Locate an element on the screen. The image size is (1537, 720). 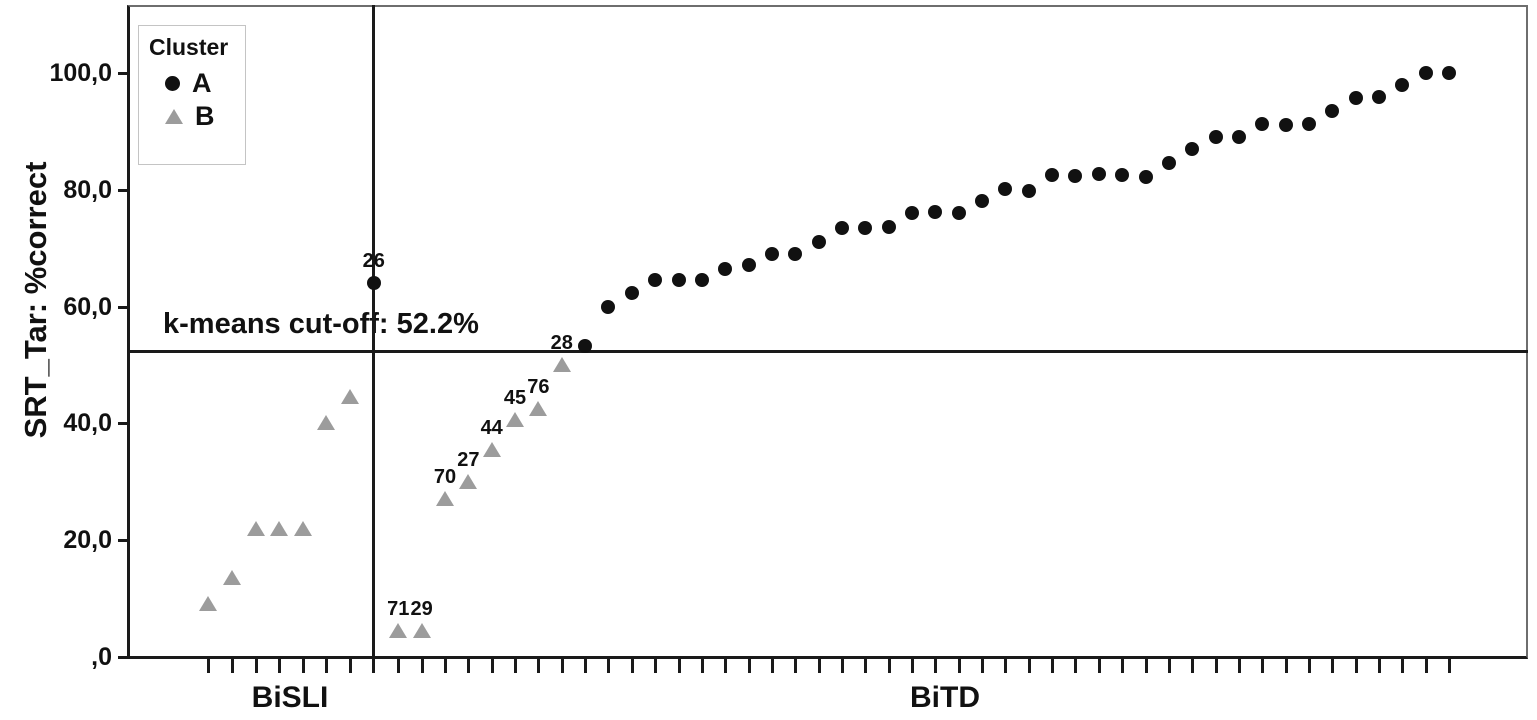
y-axis-tick-label: 40,0 is located at coordinates (87, 423).